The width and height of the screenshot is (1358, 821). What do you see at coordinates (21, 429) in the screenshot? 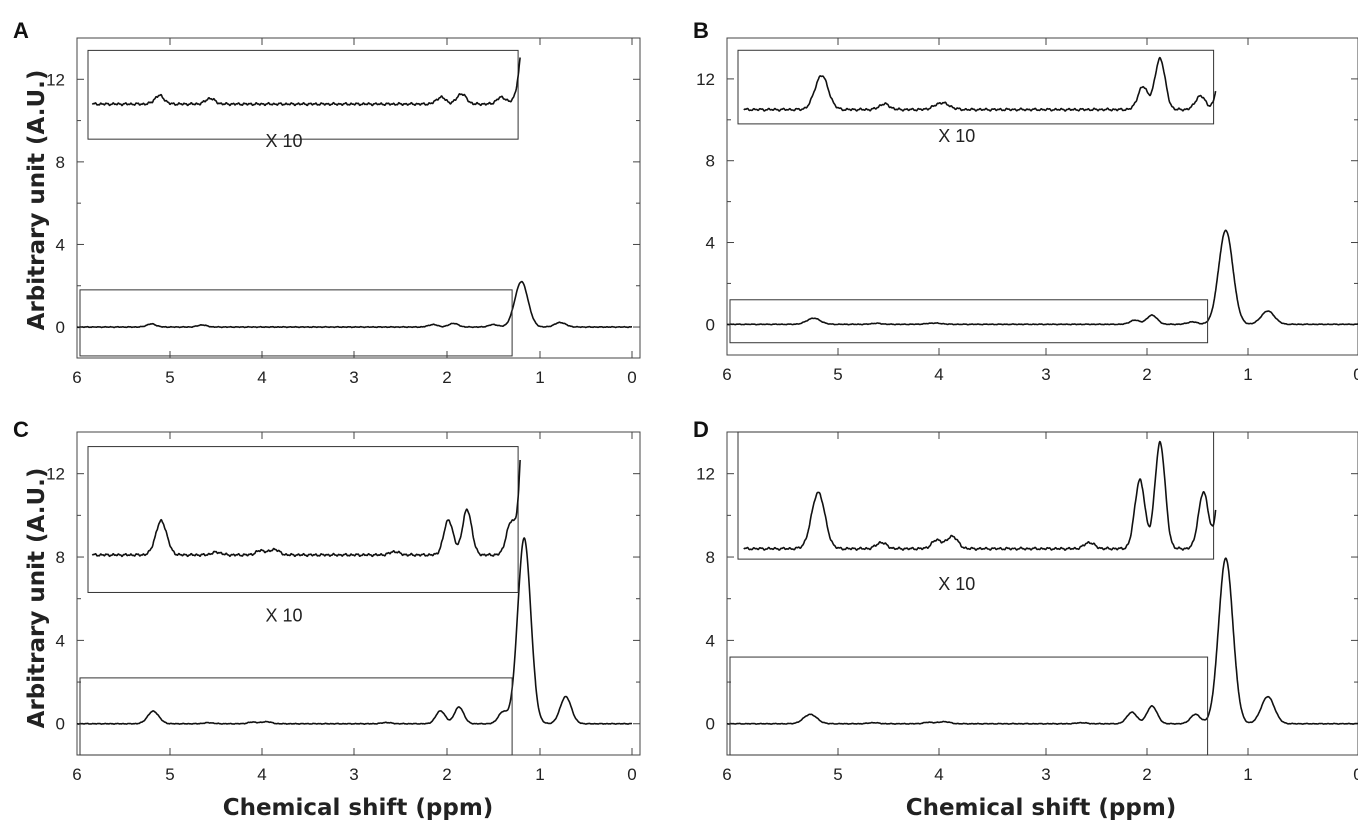
I see `panel-label: C` at bounding box center [21, 429].